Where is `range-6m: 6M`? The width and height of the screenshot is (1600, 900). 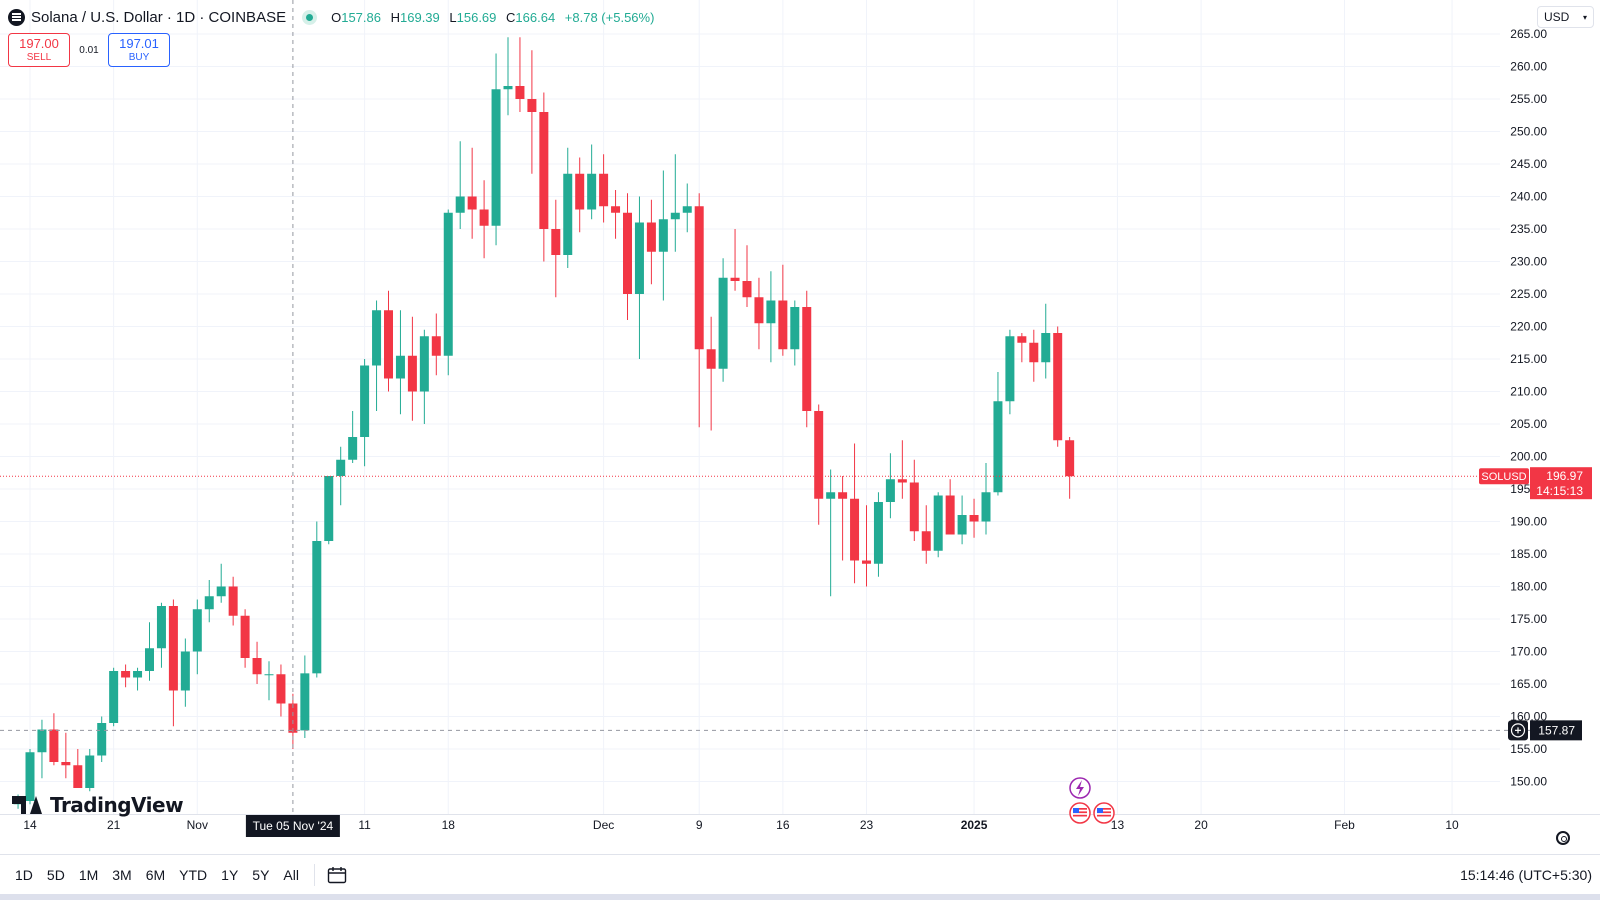
range-6m: 6M is located at coordinates (155, 874).